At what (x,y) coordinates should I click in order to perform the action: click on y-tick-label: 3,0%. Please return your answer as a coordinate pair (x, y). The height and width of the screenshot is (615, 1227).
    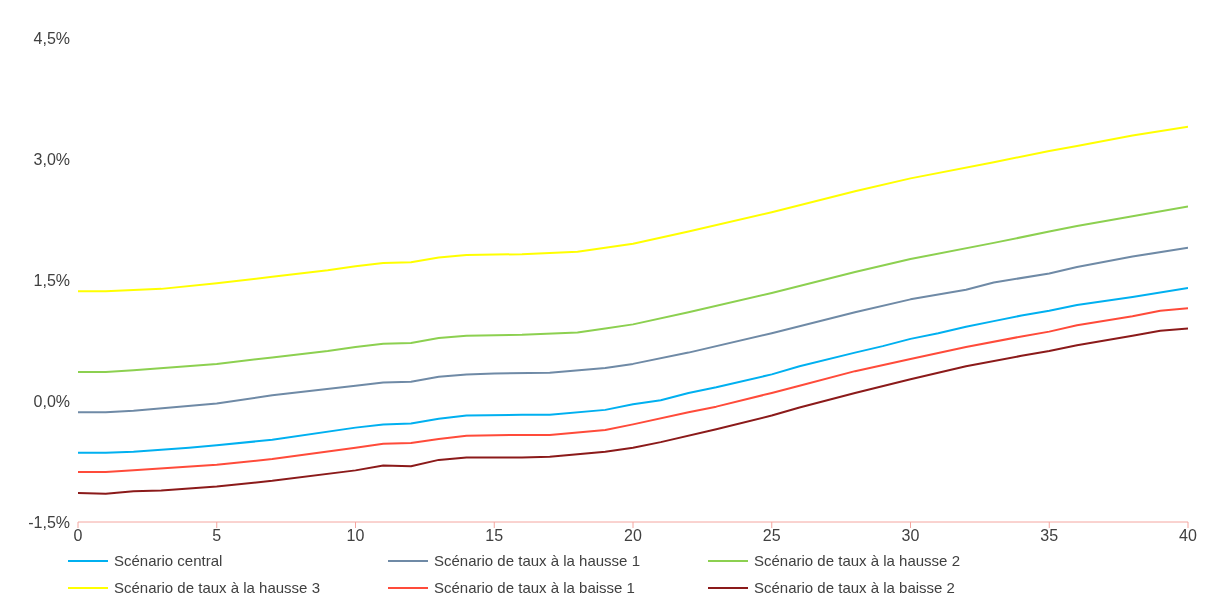
    Looking at the image, I should click on (51, 159).